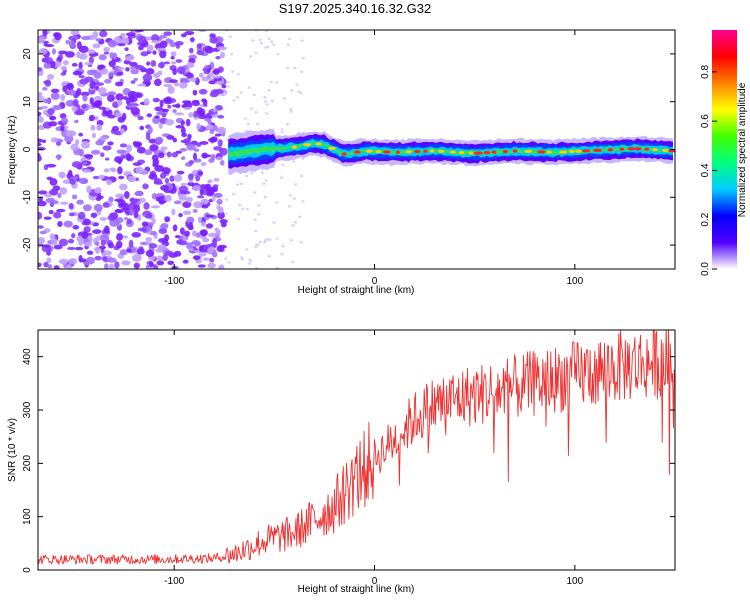 The height and width of the screenshot is (600, 750). I want to click on track-peak, so click(494, 152).